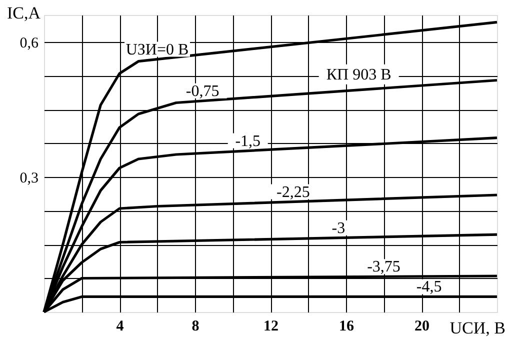 This screenshot has width=508, height=345. What do you see at coordinates (478, 328) in the screenshot?
I see `x-axis-title: UСИ, В` at bounding box center [478, 328].